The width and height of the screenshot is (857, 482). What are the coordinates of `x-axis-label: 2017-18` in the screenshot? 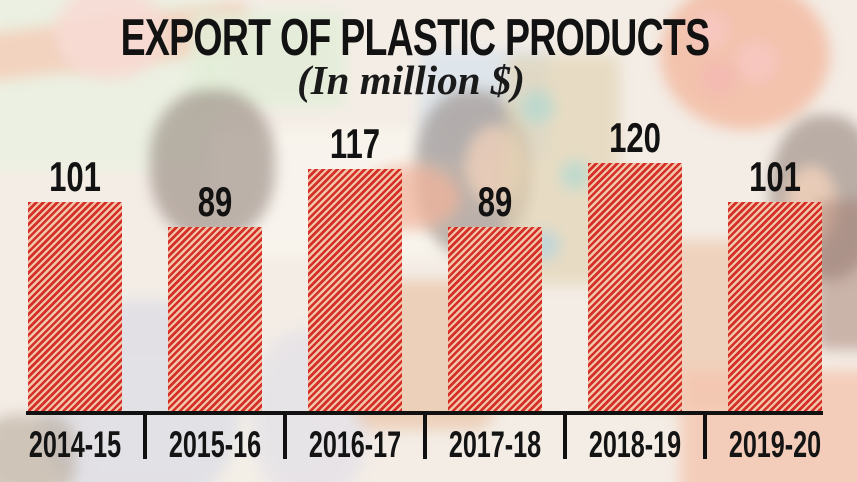 It's located at (494, 444).